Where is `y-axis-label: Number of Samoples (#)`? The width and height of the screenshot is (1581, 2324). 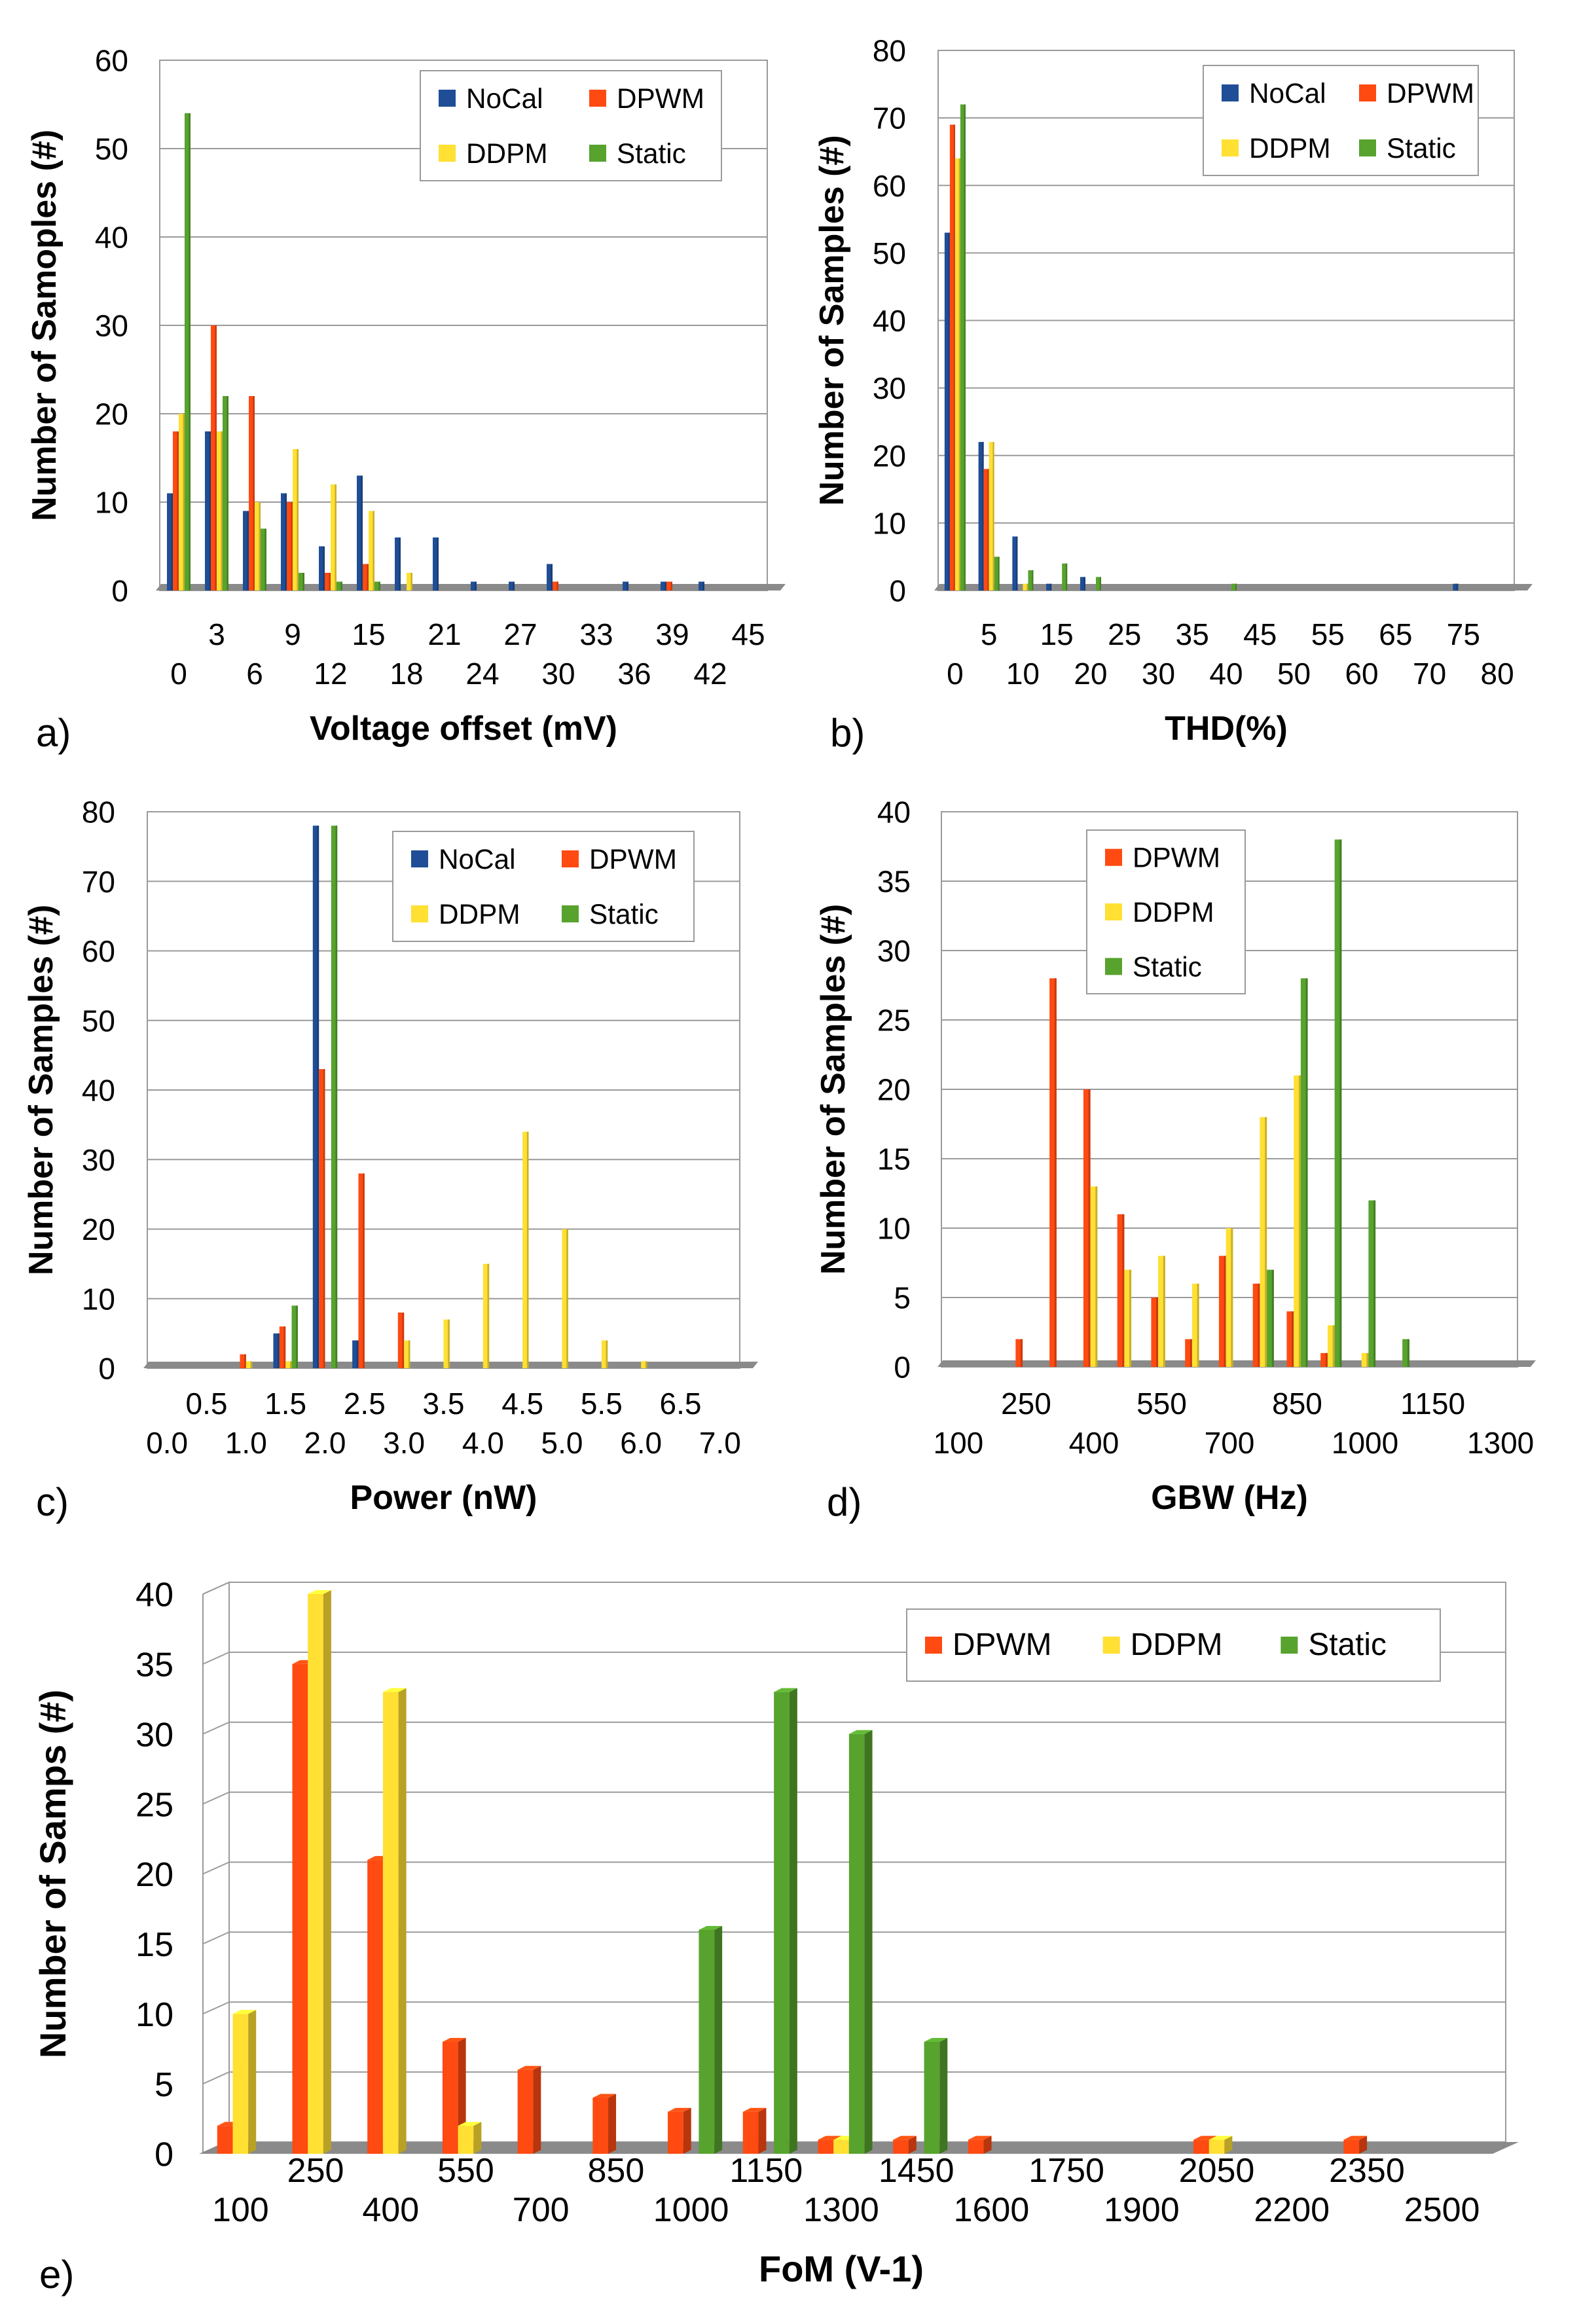 y-axis-label: Number of Samoples (#) is located at coordinates (45, 325).